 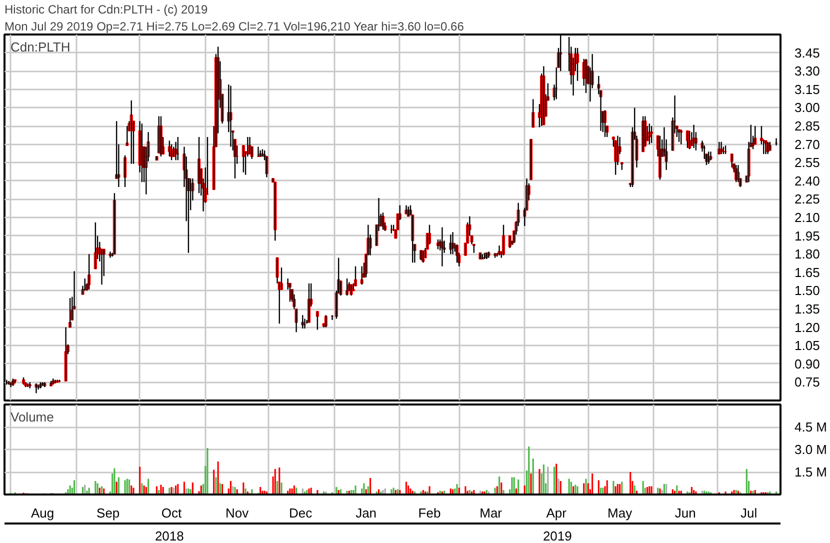 I want to click on x-tick-label: May, so click(x=620, y=513).